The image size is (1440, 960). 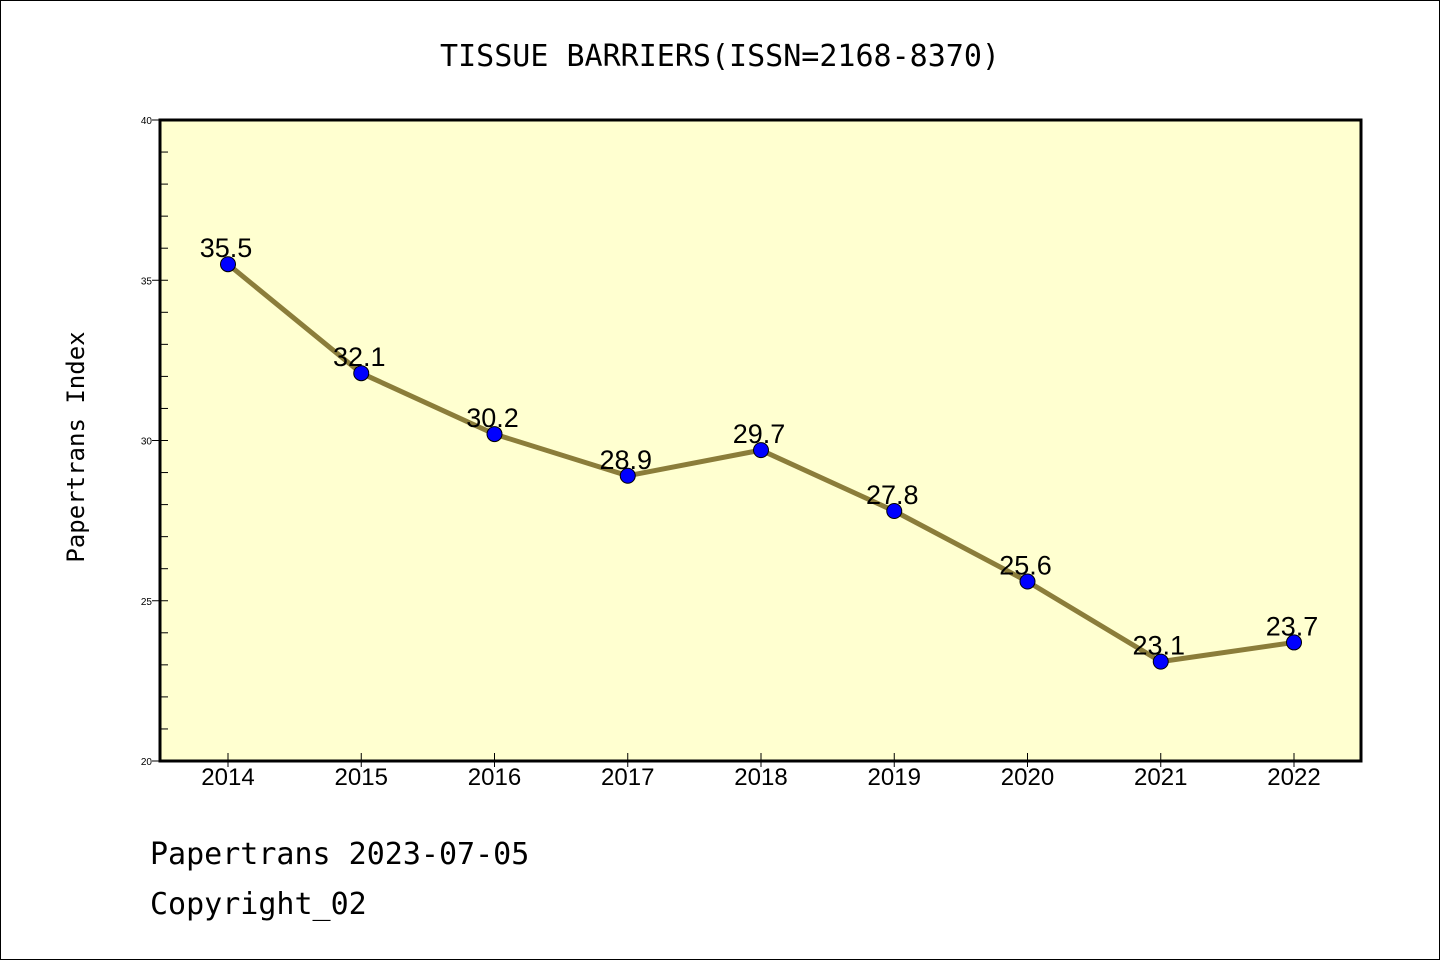 I want to click on x-tick-label: 2017, so click(x=627, y=777).